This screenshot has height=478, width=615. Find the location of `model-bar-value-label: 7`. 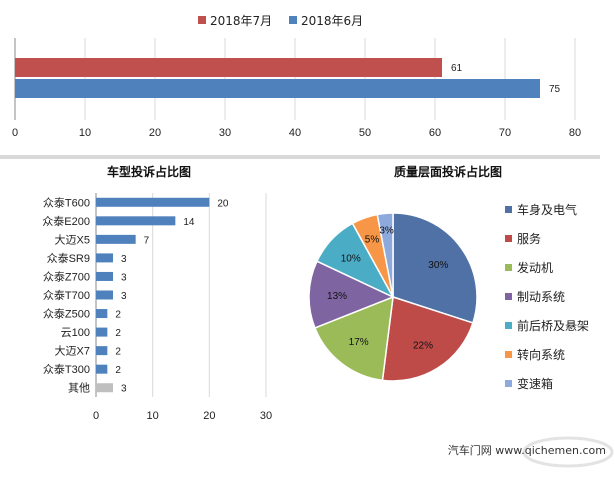

model-bar-value-label: 7 is located at coordinates (147, 240).